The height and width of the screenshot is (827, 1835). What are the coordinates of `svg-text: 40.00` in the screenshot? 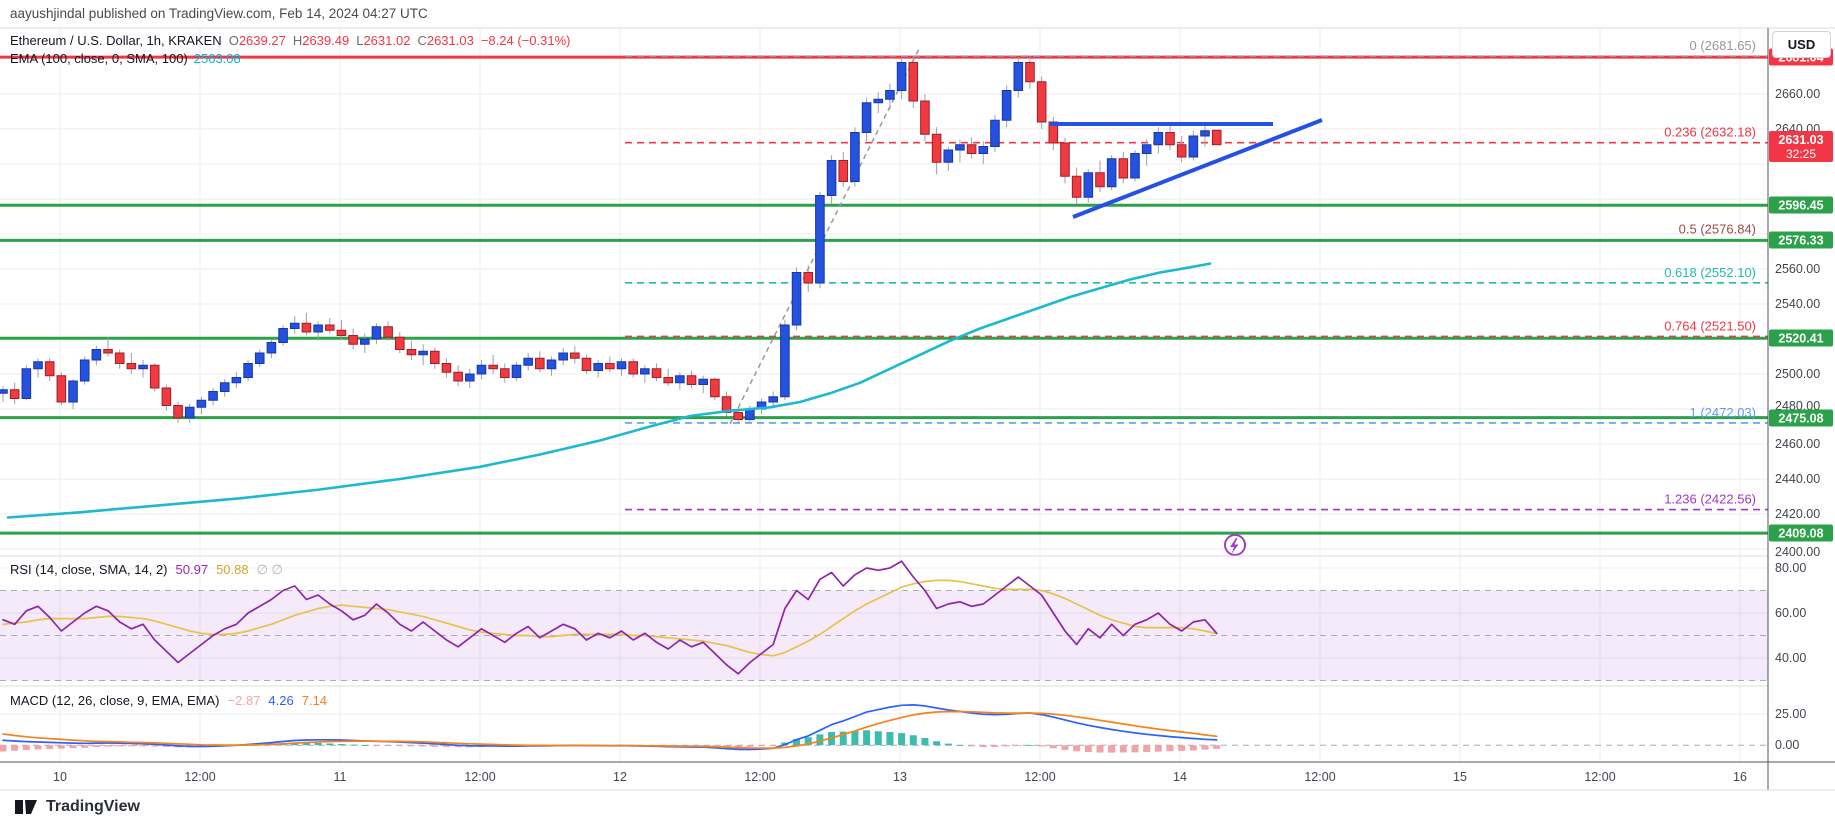 It's located at (1790, 658).